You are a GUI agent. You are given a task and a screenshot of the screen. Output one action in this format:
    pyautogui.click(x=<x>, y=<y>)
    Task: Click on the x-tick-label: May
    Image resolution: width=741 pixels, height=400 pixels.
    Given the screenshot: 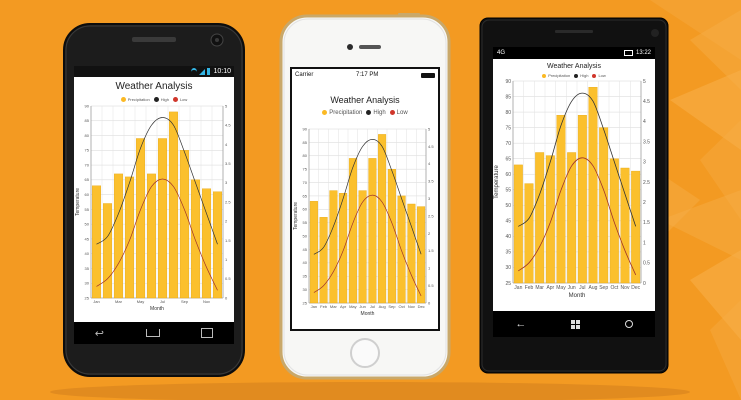 What is the action you would take?
    pyautogui.click(x=561, y=288)
    